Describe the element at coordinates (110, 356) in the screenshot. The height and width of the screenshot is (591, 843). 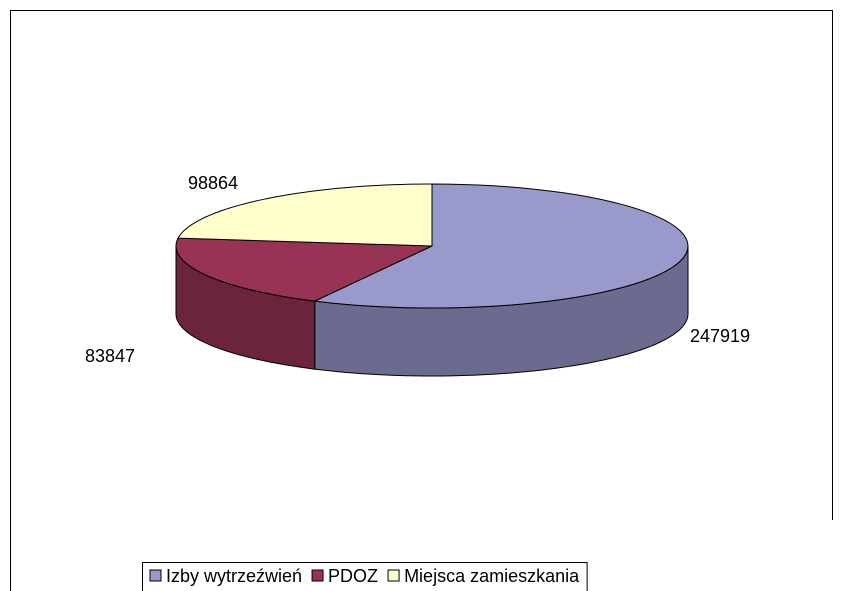
I see `data-label: 83847` at that location.